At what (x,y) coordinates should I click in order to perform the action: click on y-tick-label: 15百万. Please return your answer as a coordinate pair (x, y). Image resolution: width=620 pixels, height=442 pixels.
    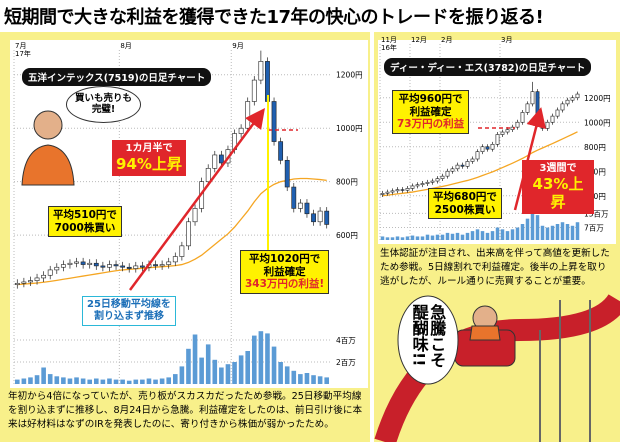
    Looking at the image, I should click on (596, 213).